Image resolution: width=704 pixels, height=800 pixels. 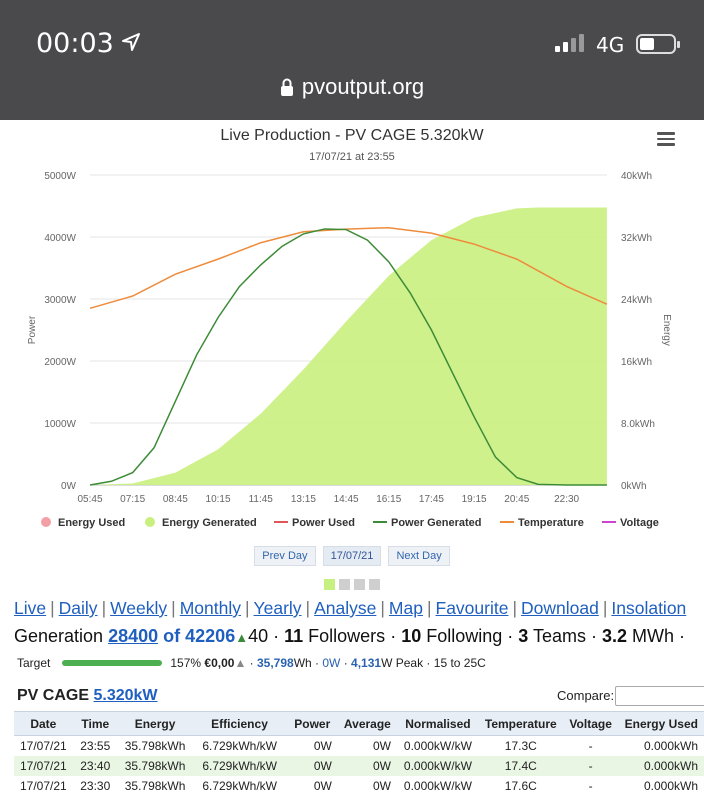 What do you see at coordinates (258, 636) in the screenshot?
I see `rank-change: 40` at bounding box center [258, 636].